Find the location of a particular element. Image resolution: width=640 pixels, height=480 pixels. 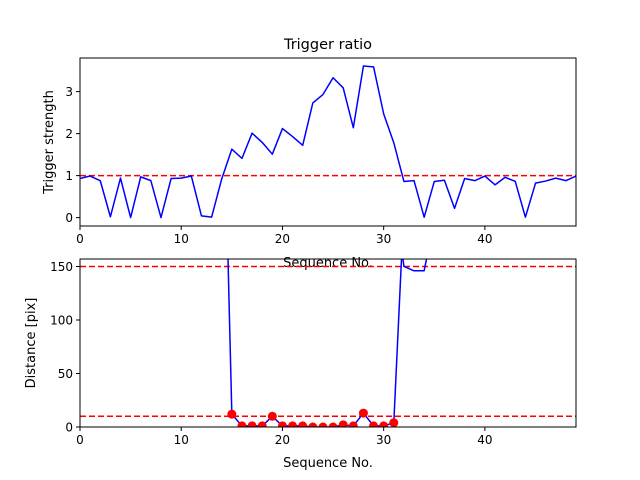

trigger-ratio-title: Trigger ratio is located at coordinates (327, 45).